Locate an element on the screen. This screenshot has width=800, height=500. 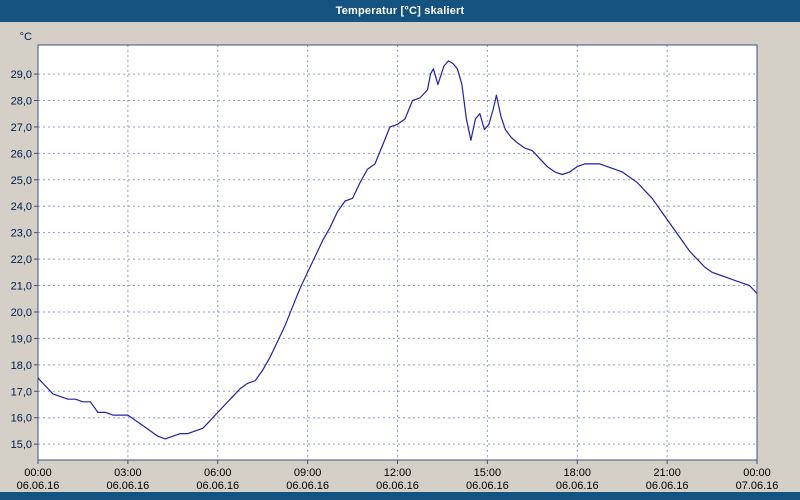
title-bar: Temperatur [°C] skaliert is located at coordinates (400, 11).